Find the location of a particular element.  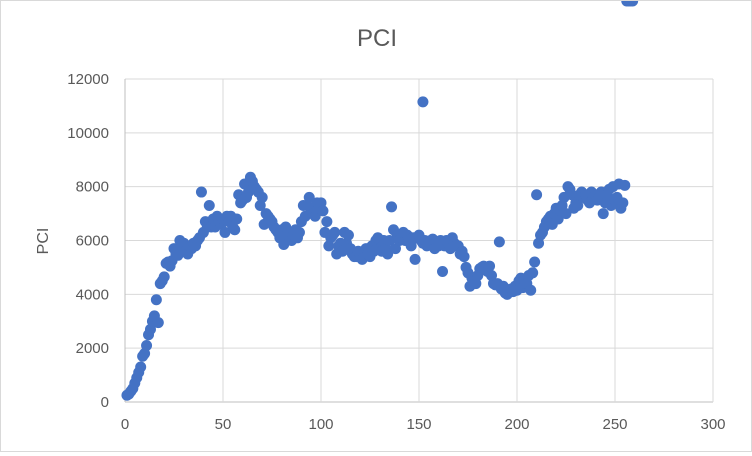

x-tick-label: 250 is located at coordinates (614, 424).